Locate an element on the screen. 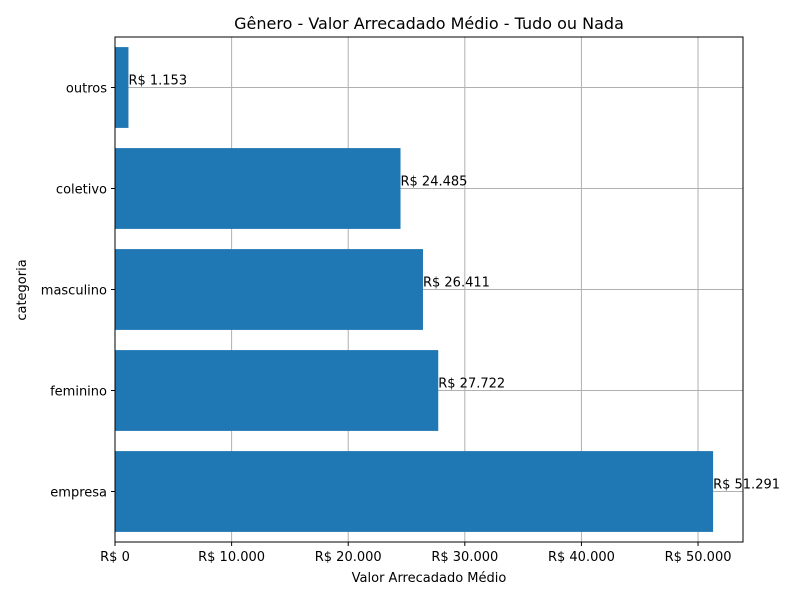  y-tick-label: coletivo is located at coordinates (81, 190).